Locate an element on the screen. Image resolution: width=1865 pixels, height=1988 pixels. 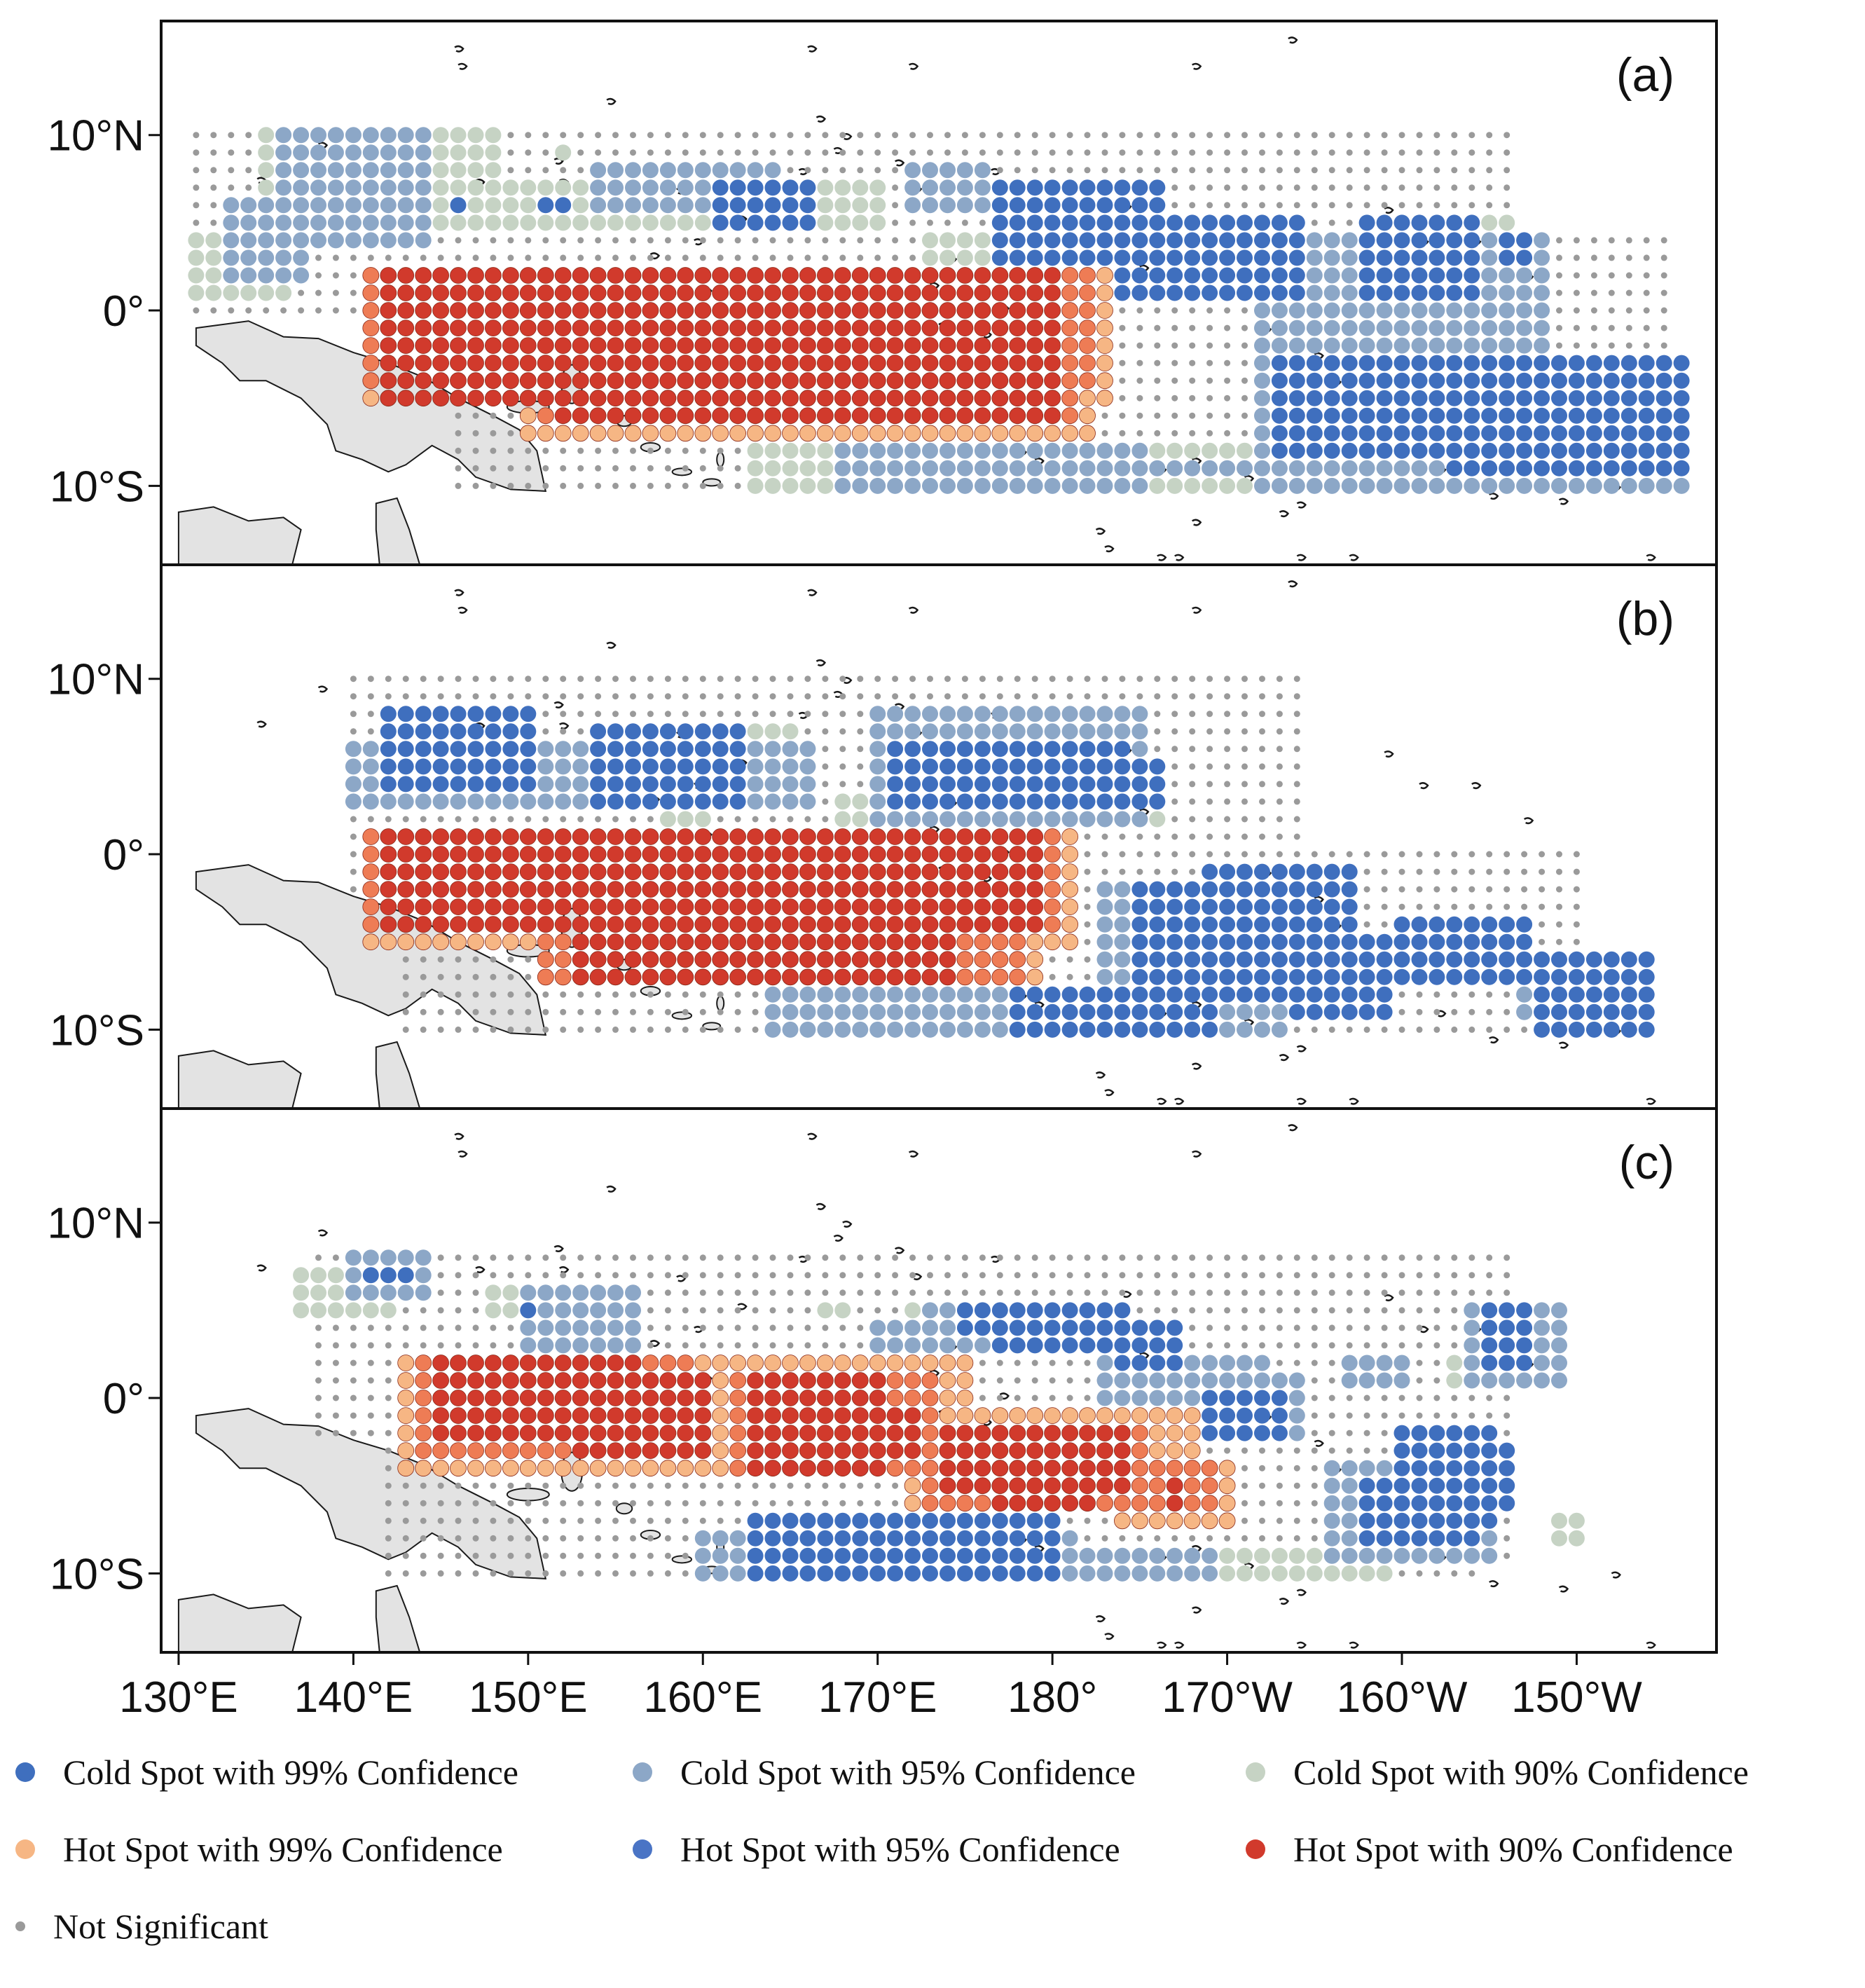
grid-point-hot95 is located at coordinates (1018, 942).